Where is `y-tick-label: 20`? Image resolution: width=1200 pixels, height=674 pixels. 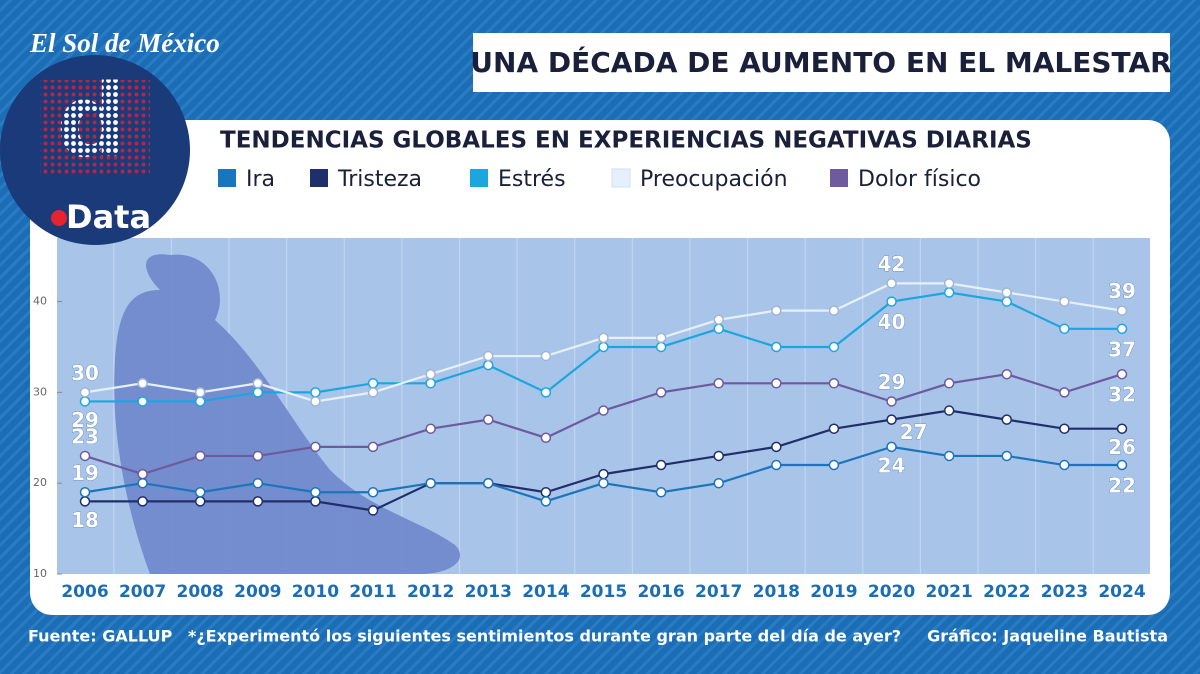
y-tick-label: 20 is located at coordinates (40, 482).